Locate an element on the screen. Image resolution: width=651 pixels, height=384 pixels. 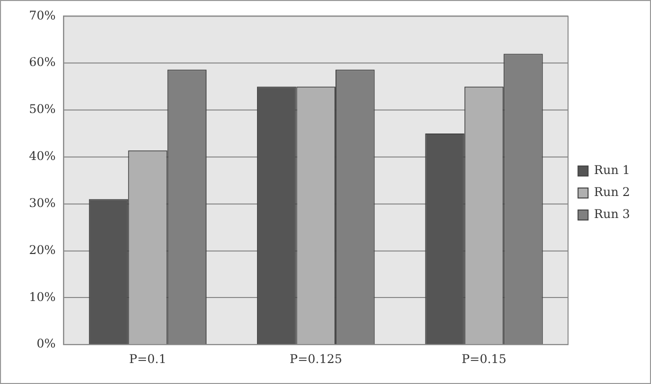
y-tick-label: 20% is located at coordinates (42, 249).